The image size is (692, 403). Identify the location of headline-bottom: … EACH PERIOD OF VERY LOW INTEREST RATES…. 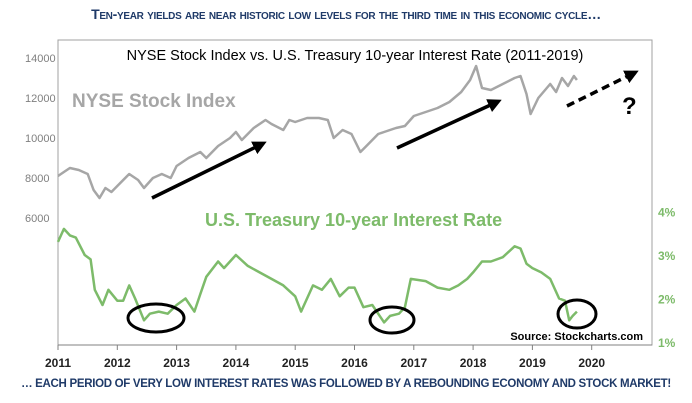
(346, 384).